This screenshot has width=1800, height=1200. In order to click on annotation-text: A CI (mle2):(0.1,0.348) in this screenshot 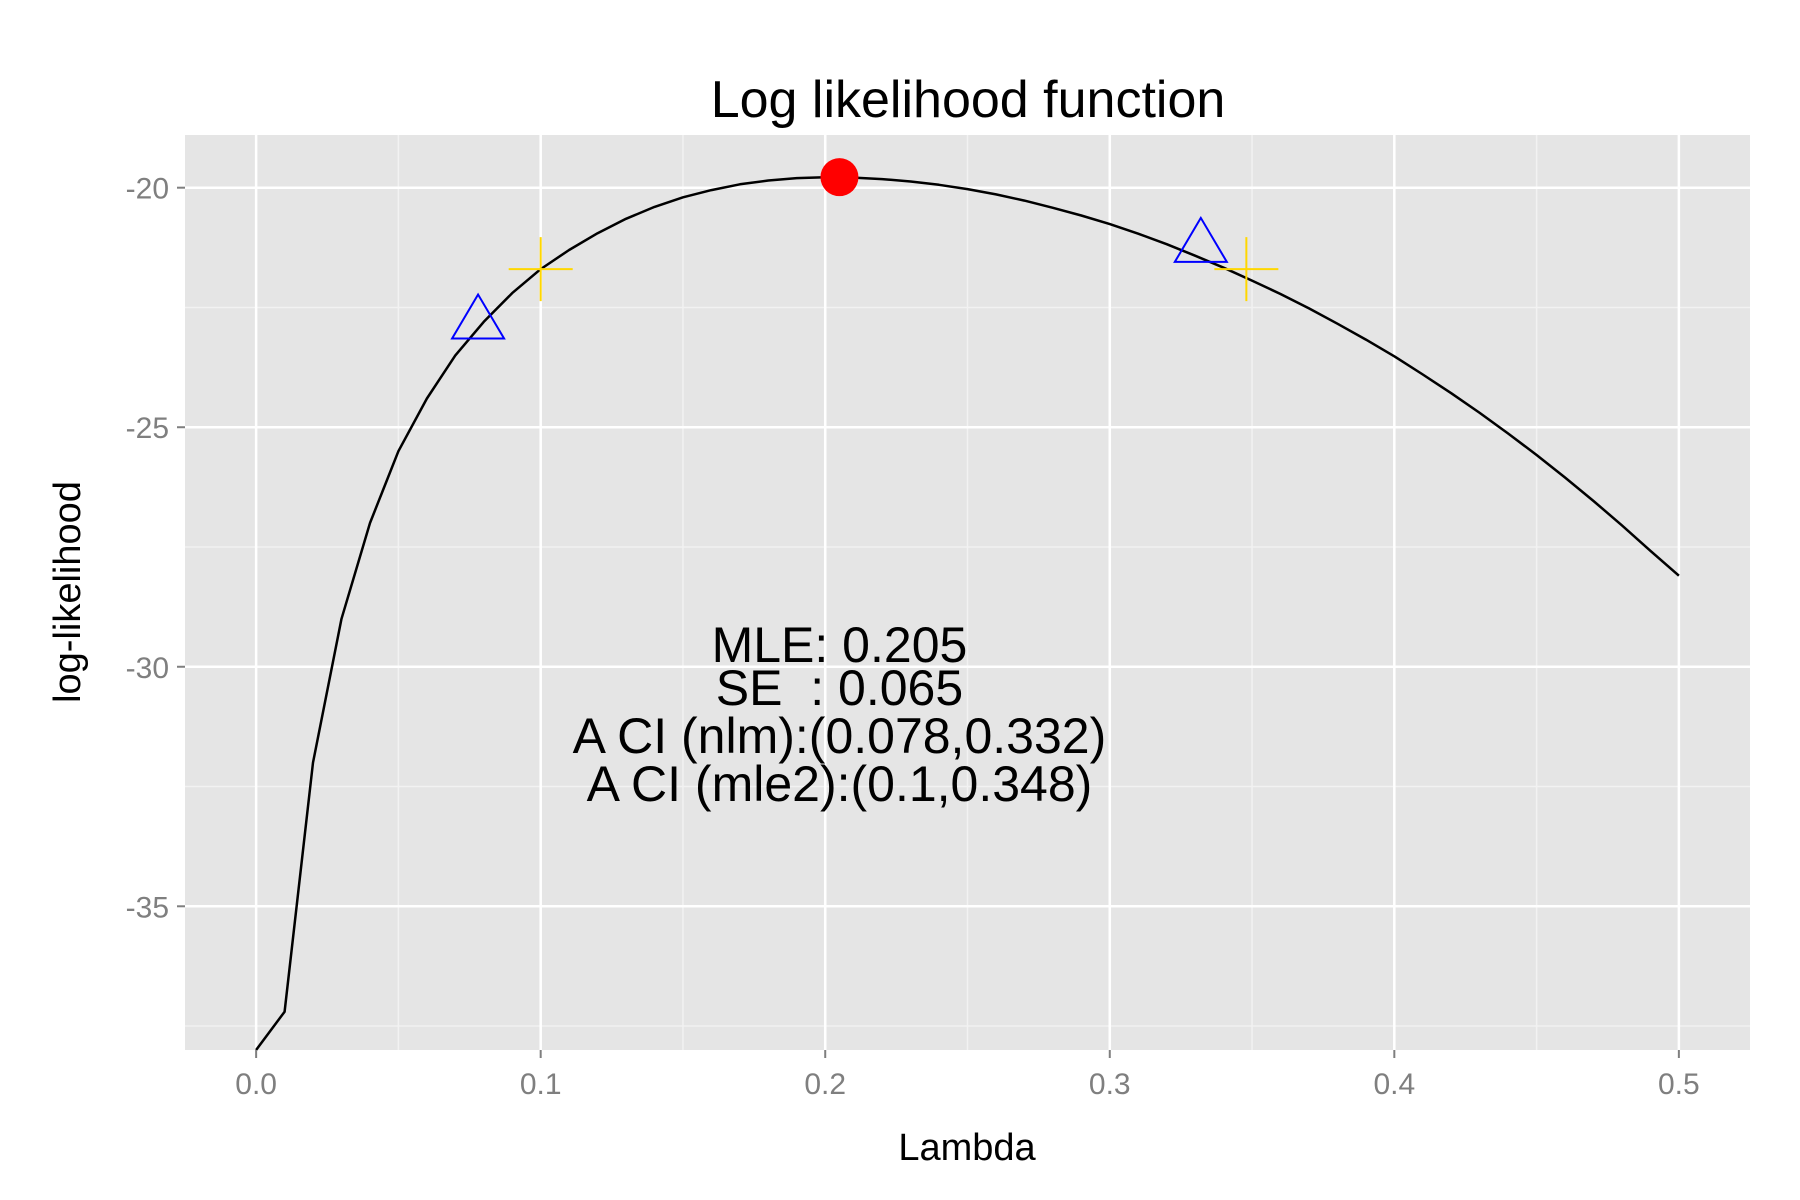, I will do `click(840, 784)`.